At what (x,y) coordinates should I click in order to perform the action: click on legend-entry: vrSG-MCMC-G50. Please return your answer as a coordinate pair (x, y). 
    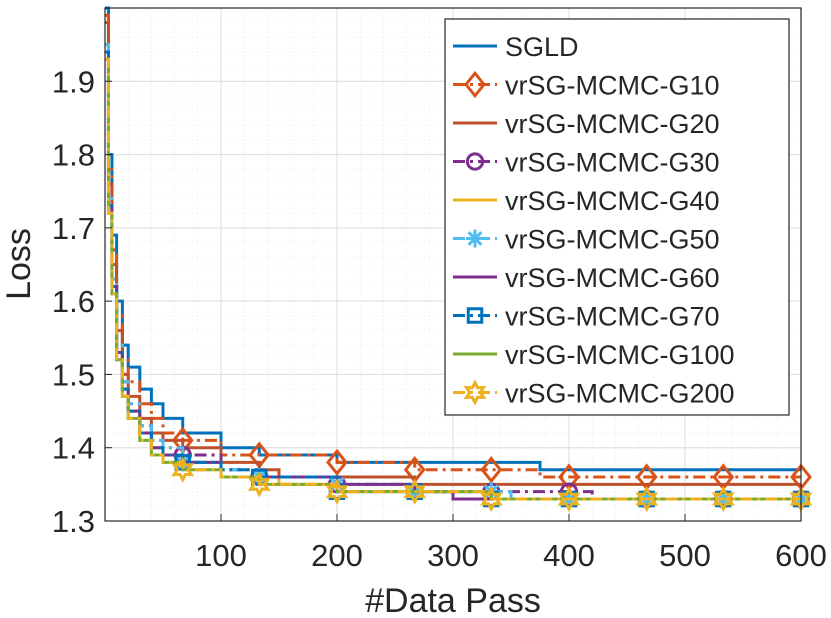
    Looking at the image, I should click on (586, 240).